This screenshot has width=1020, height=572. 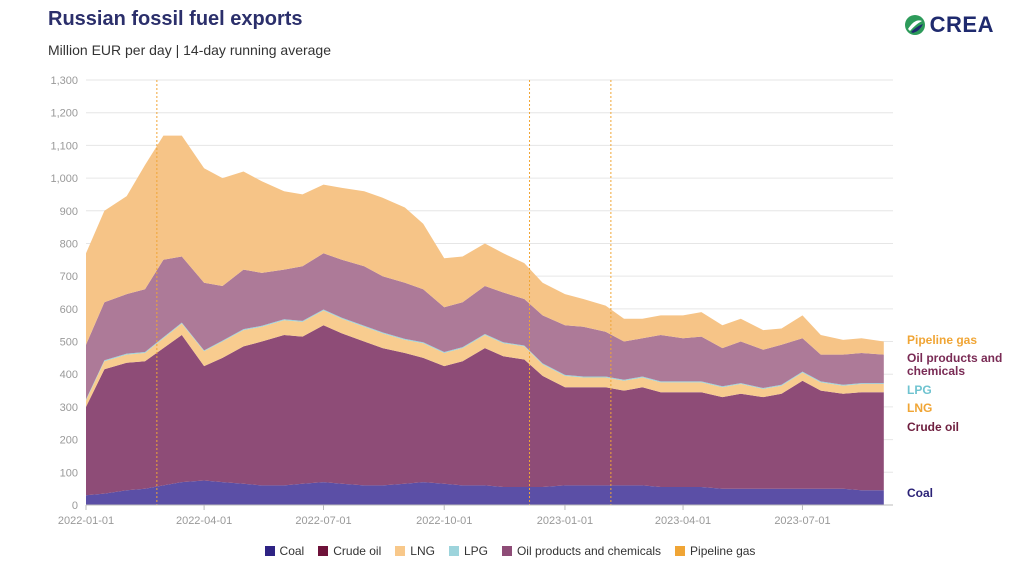 I want to click on legend-label: LPG, so click(x=475, y=551).